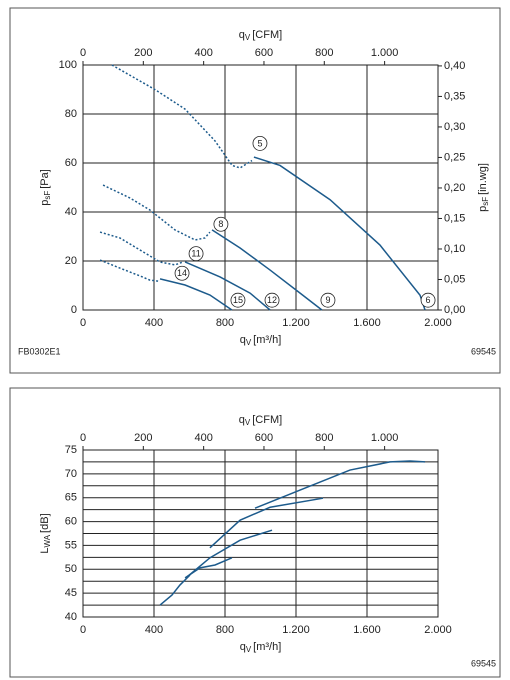  I want to click on y2-tick-label: 0,25, so click(454, 157).